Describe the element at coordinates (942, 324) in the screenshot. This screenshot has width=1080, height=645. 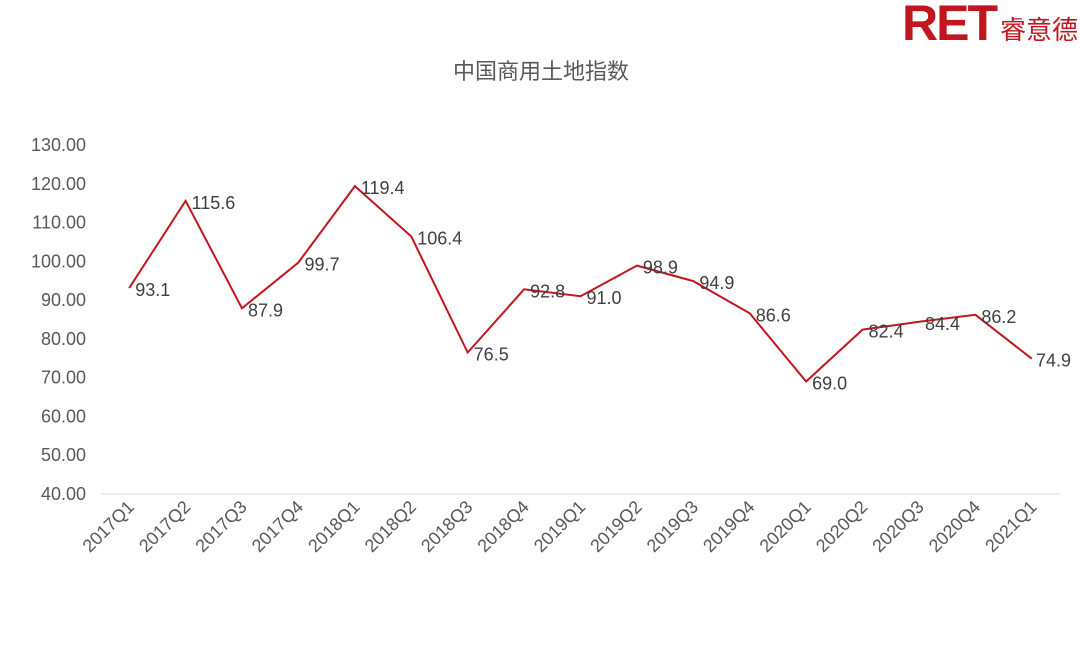
I see `data-label: 84.4` at that location.